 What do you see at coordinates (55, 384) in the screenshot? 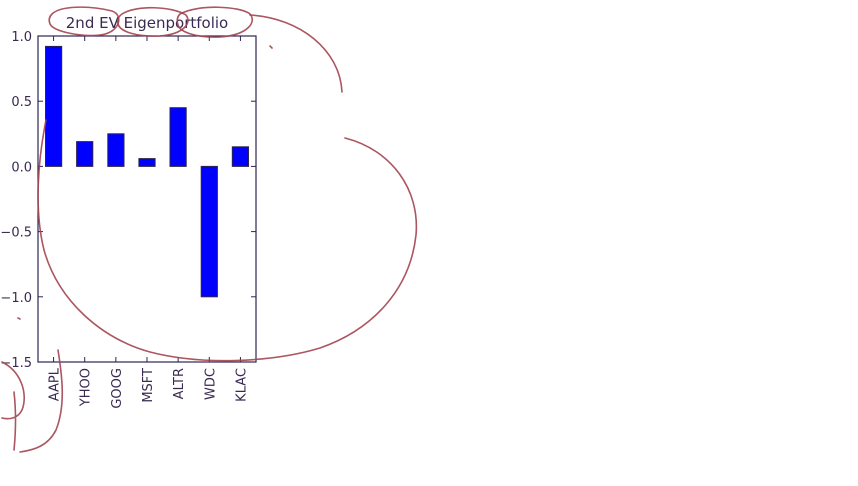
I see `x-tick-label-aapl: AAPL` at bounding box center [55, 384].